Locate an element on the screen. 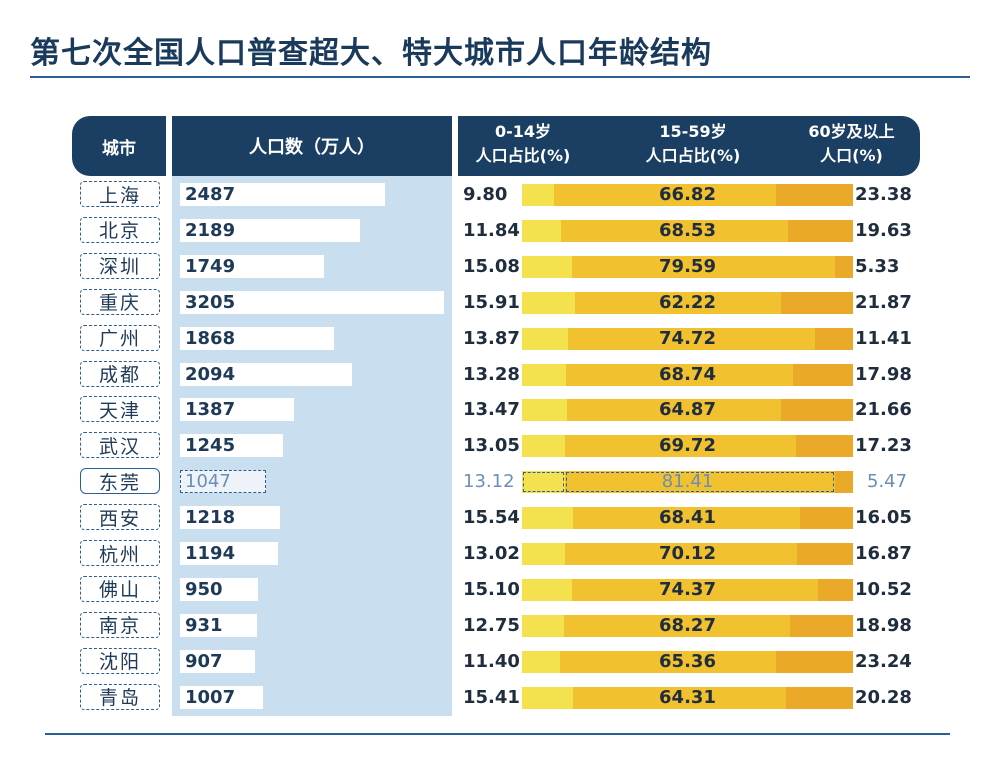 This screenshot has height=774, width=1000. header-population: 人口数（万人） is located at coordinates (312, 146).